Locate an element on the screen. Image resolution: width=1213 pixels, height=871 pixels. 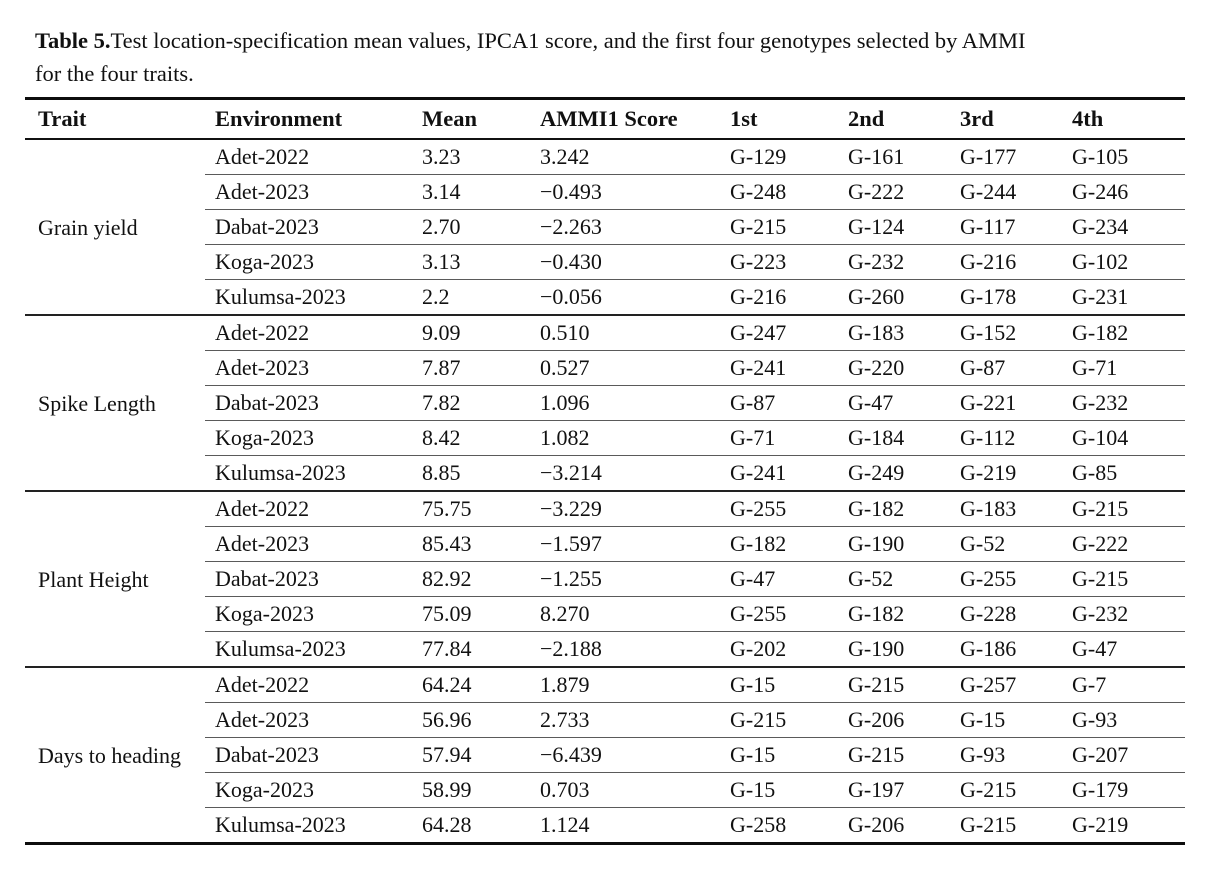
cell-genotype-2nd: G-232 is located at coordinates (894, 262).